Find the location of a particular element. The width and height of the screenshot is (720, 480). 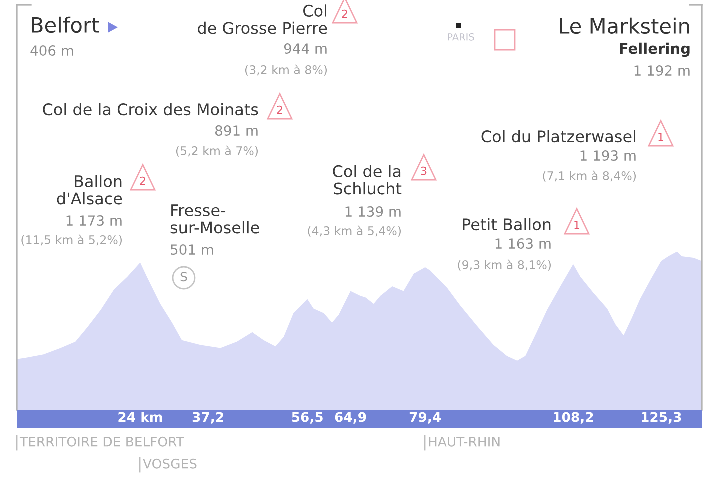

text: (11,5 km à 5,2%) is located at coordinates (72, 240).